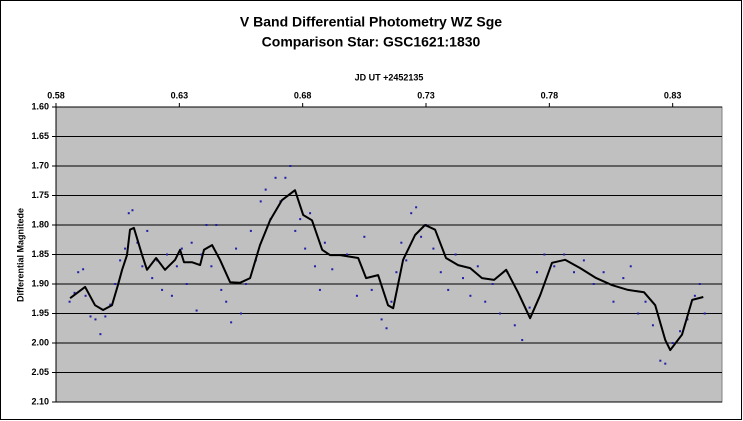 Image resolution: width=743 pixels, height=421 pixels. What do you see at coordinates (40, 165) in the screenshot?
I see `y-tick-label: 1.70` at bounding box center [40, 165].